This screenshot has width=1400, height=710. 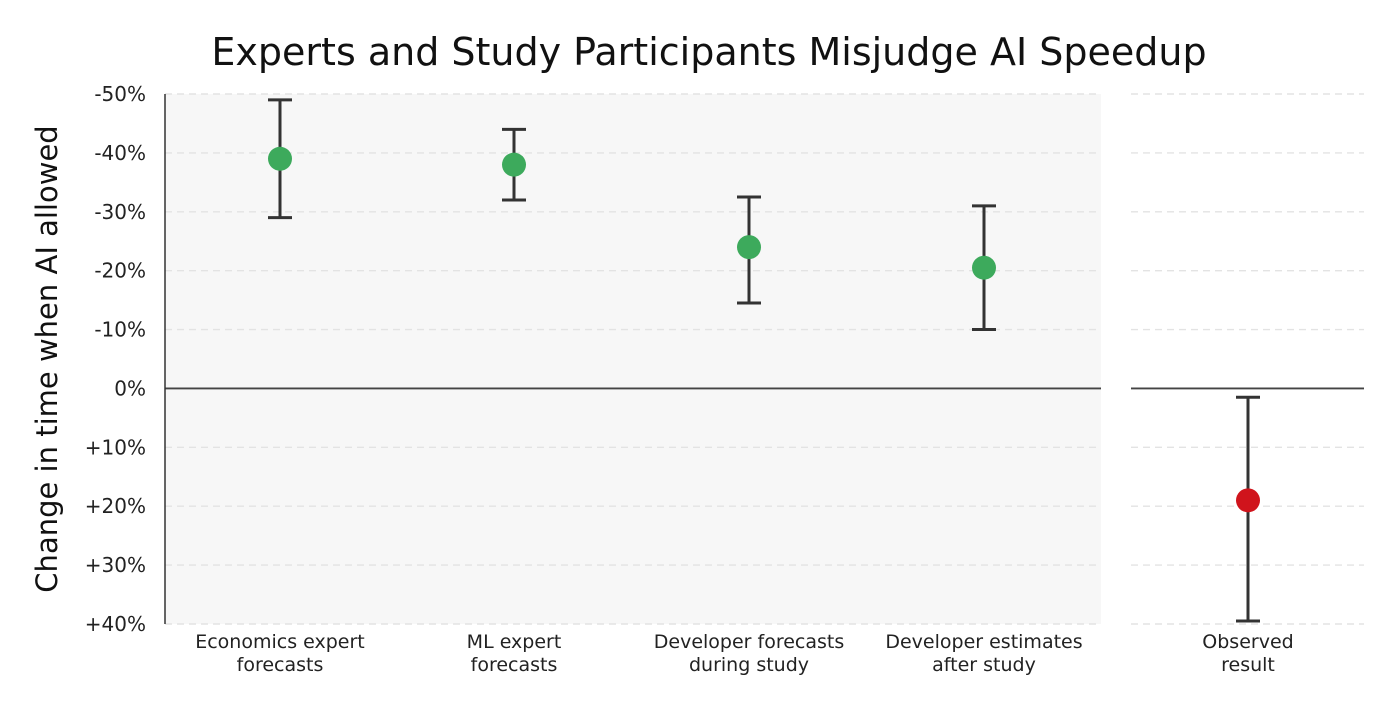 What do you see at coordinates (120, 212) in the screenshot?
I see `y-tick-label: -30%` at bounding box center [120, 212].